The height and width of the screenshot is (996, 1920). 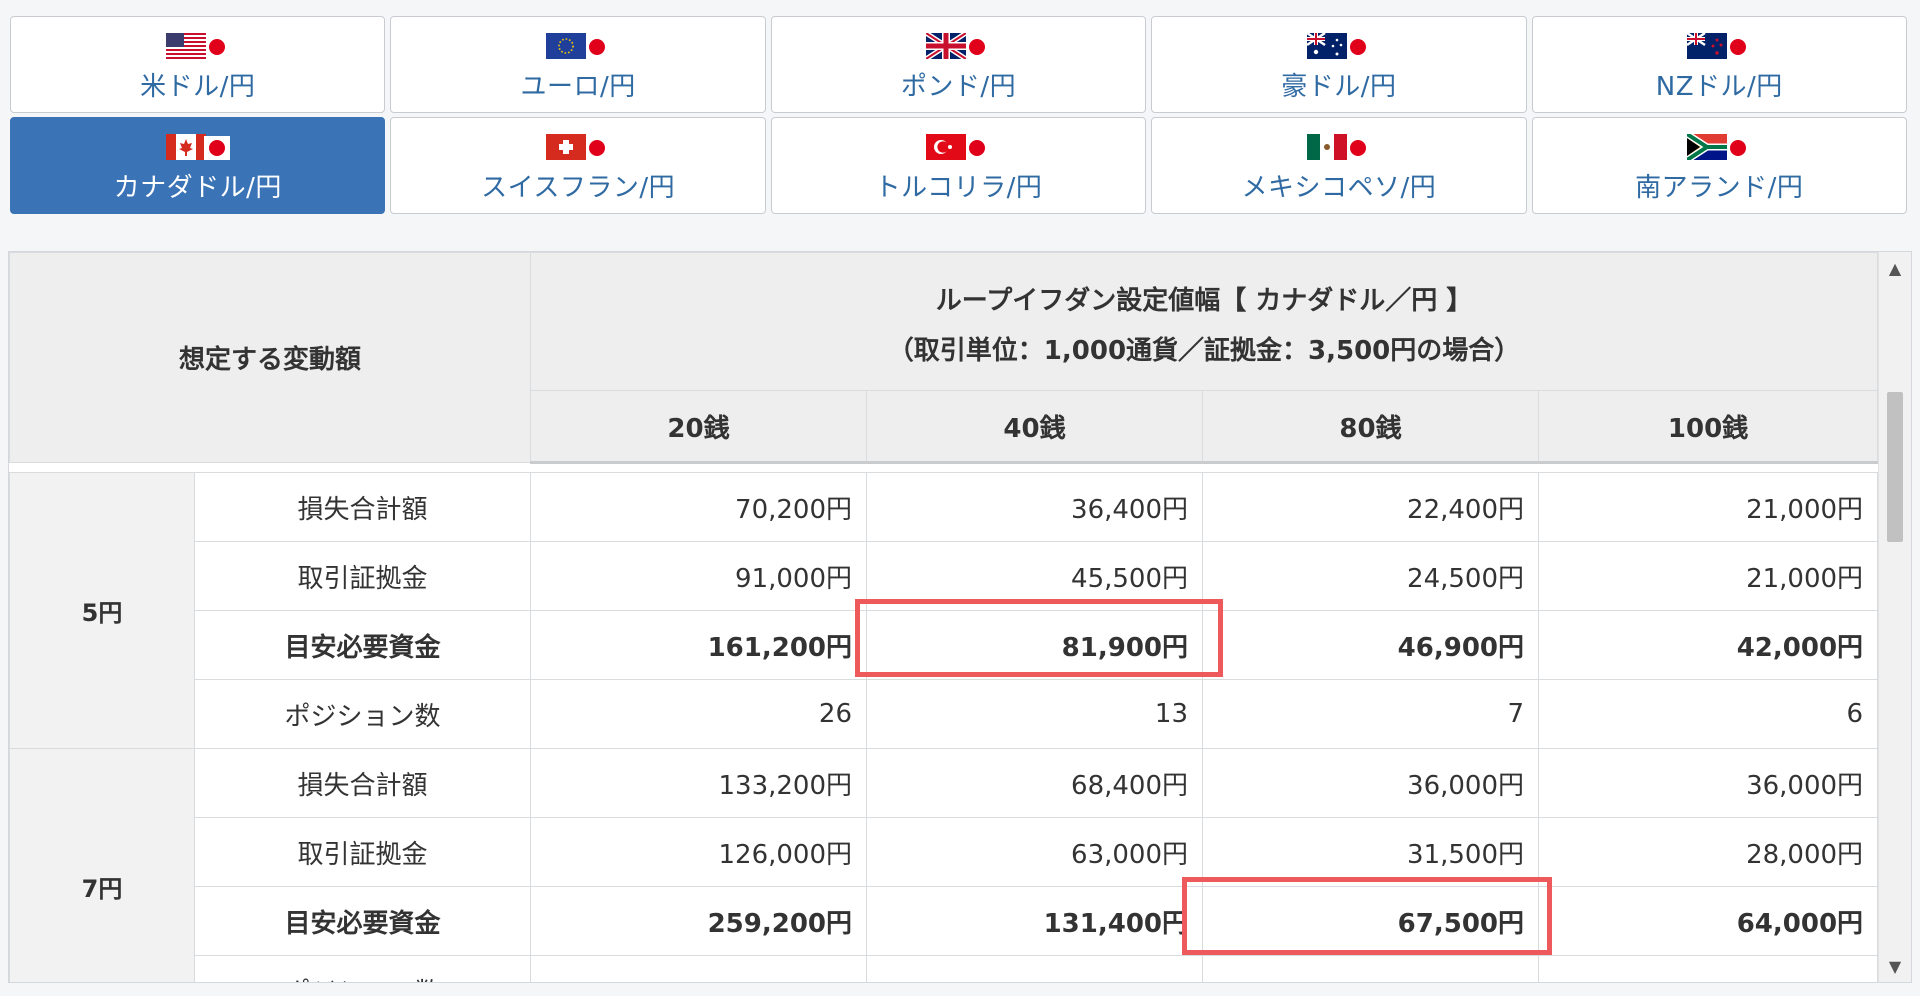 What do you see at coordinates (699, 576) in the screenshot?
I see `value-cell: 91,000円` at bounding box center [699, 576].